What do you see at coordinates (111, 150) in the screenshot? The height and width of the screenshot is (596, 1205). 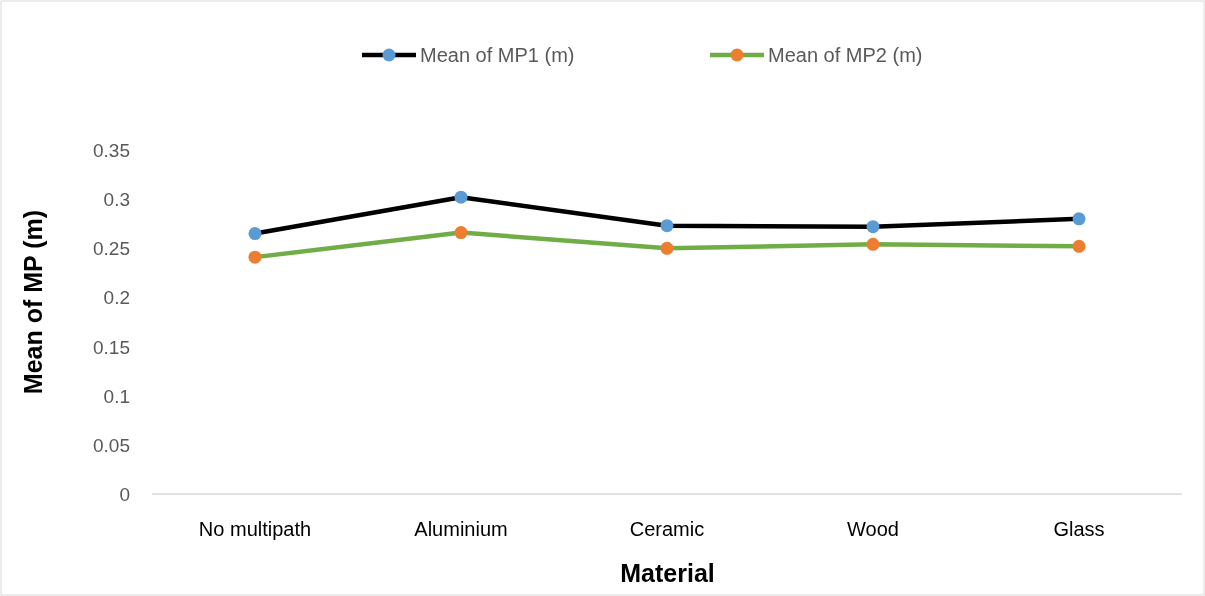 I see `y-tick-label: 0.35` at bounding box center [111, 150].